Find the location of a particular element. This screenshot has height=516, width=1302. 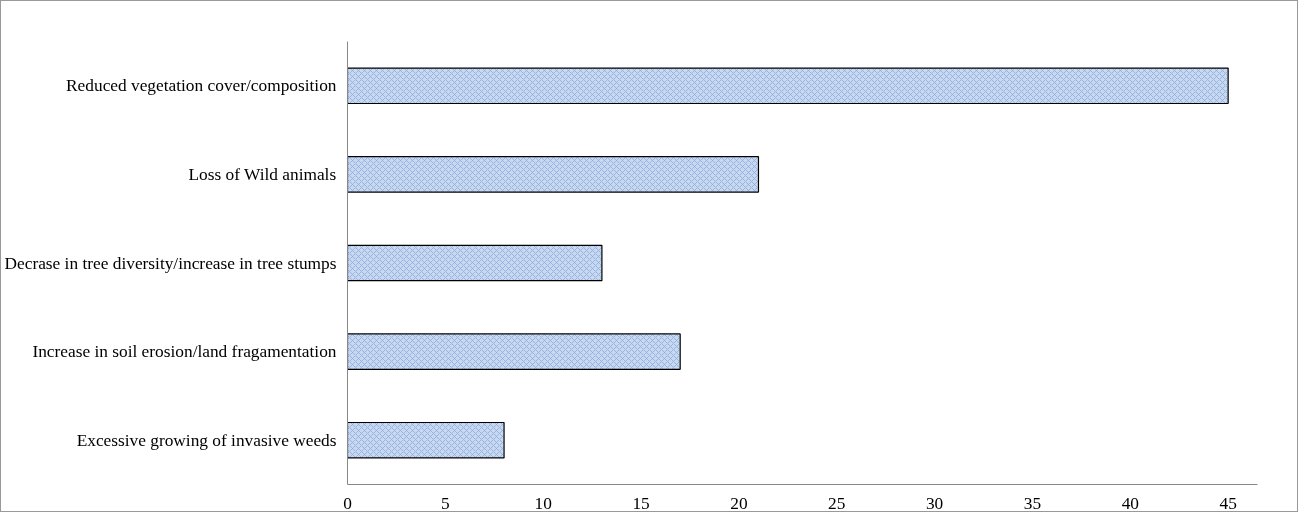

x-tick-label: 0 is located at coordinates (347, 503).